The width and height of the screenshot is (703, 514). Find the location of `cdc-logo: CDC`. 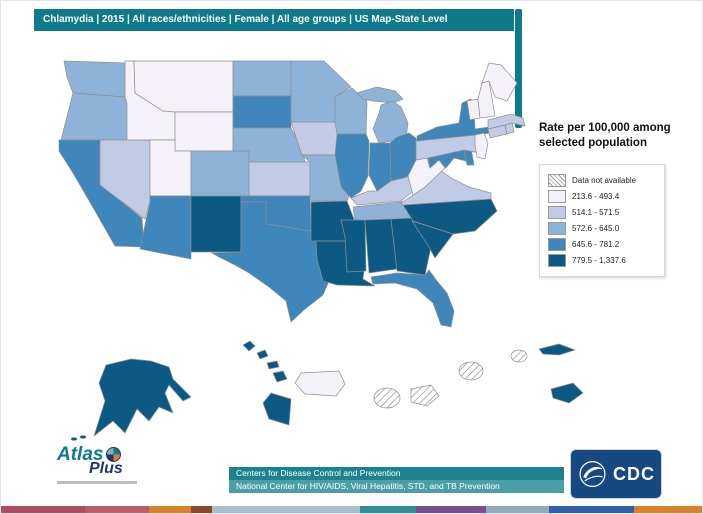

cdc-logo: CDC is located at coordinates (616, 474).